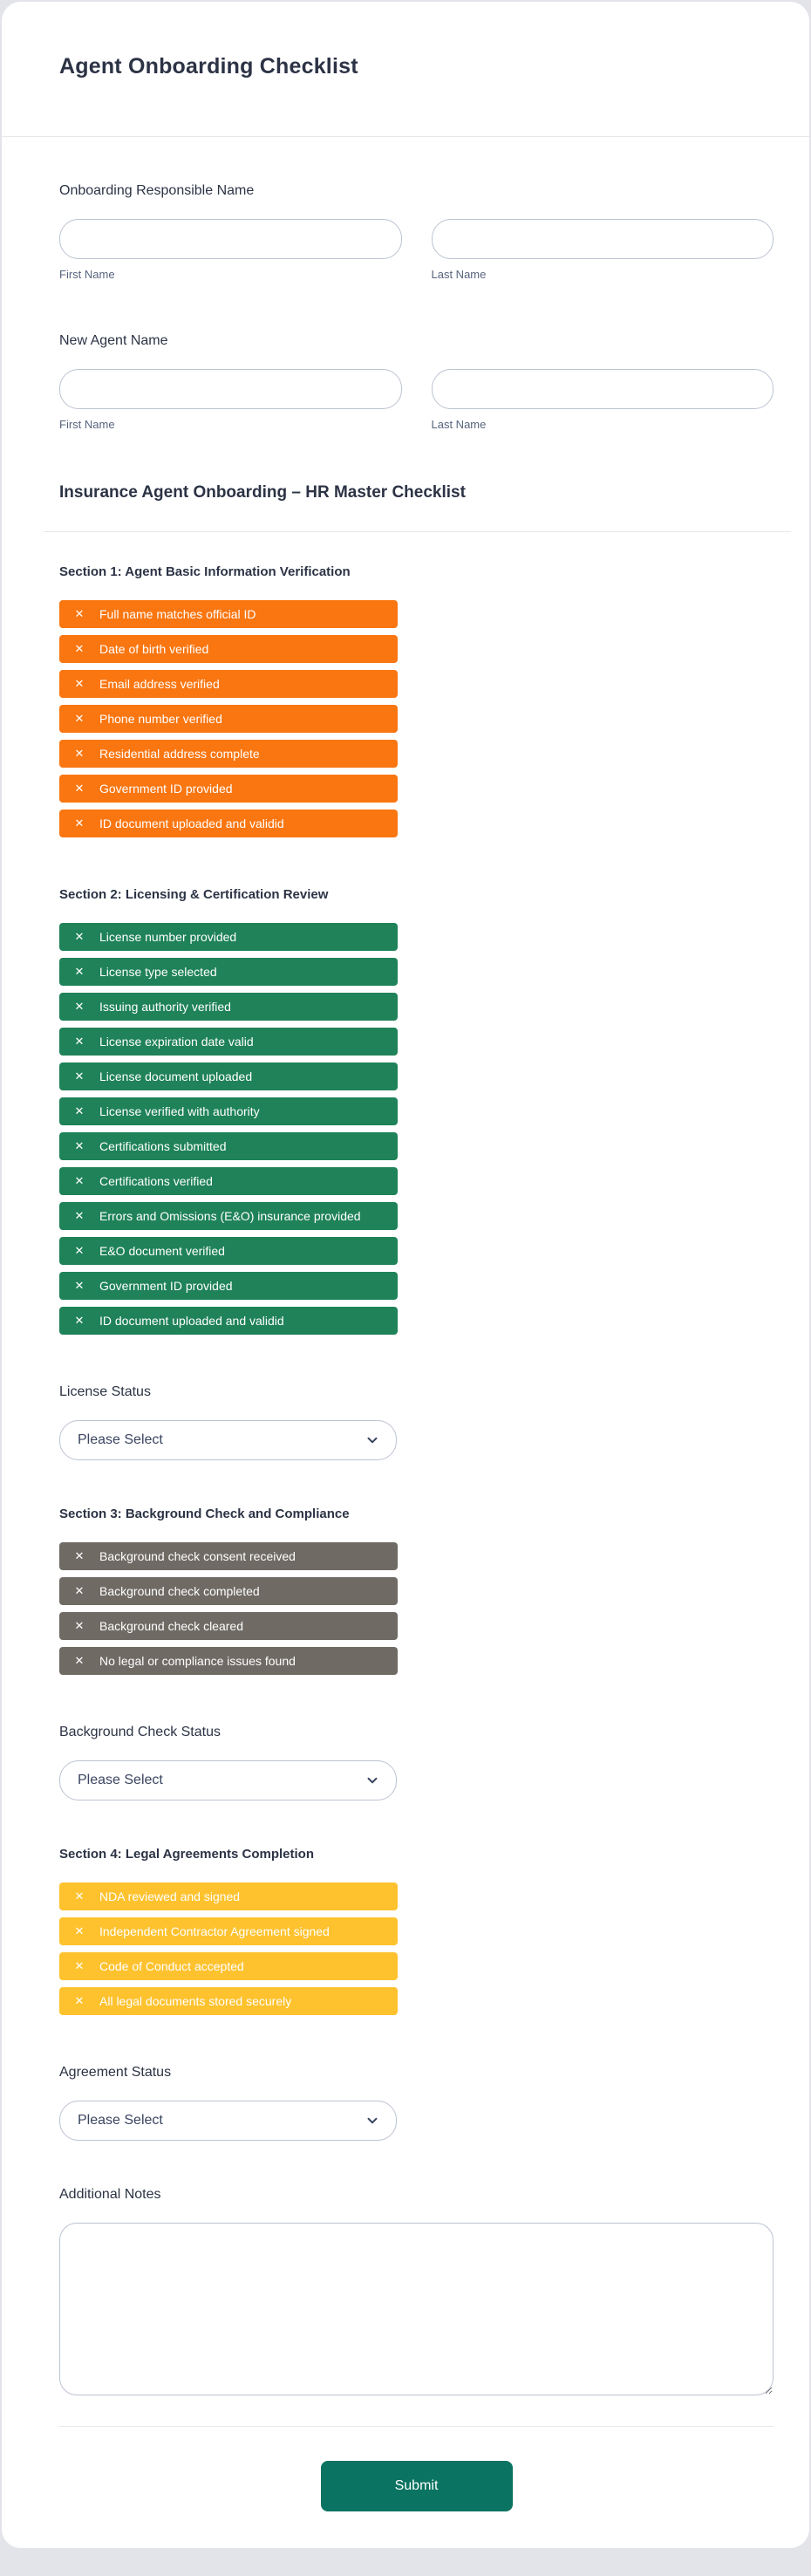  I want to click on checklist-tag: ✕ All legal documents stored securely, so click(228, 2001).